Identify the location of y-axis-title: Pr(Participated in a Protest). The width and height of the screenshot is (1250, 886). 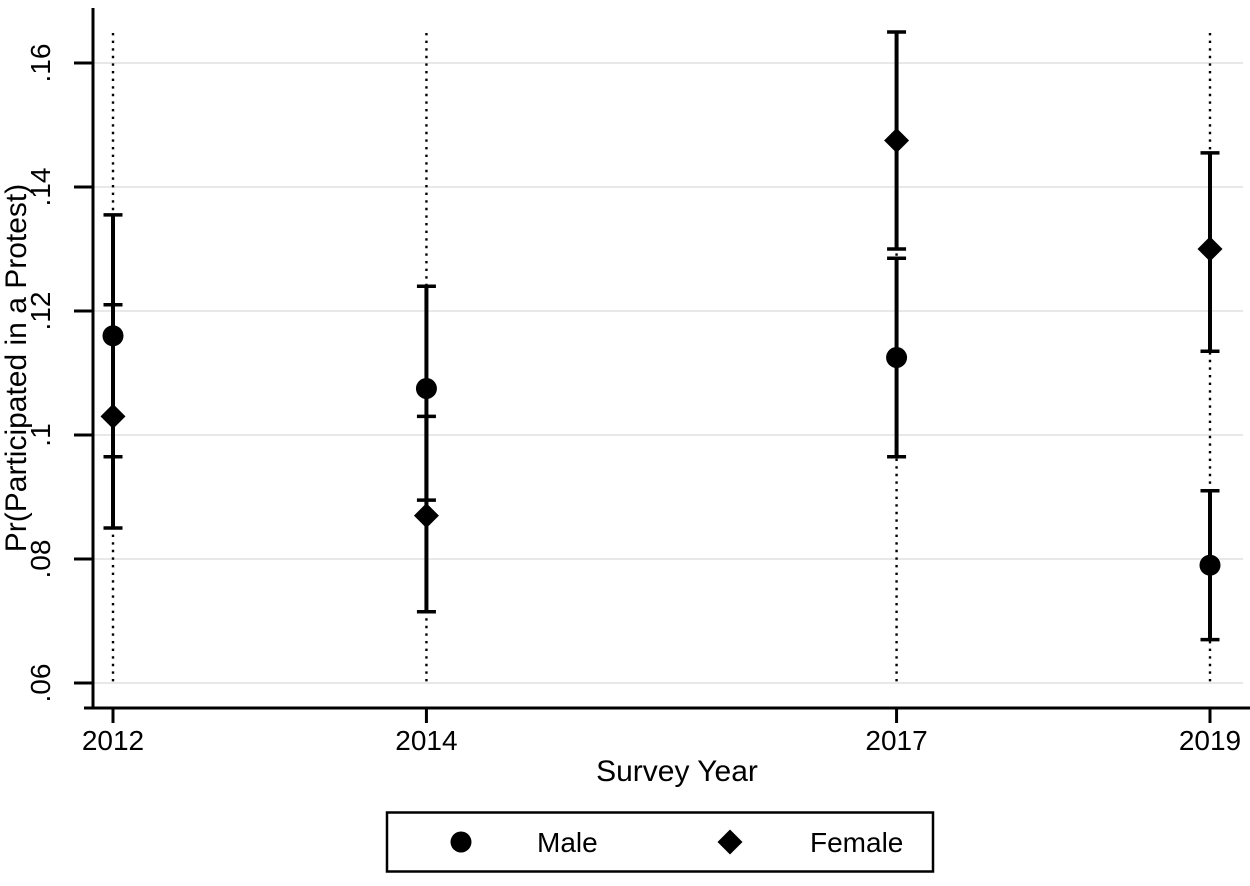
(16, 368).